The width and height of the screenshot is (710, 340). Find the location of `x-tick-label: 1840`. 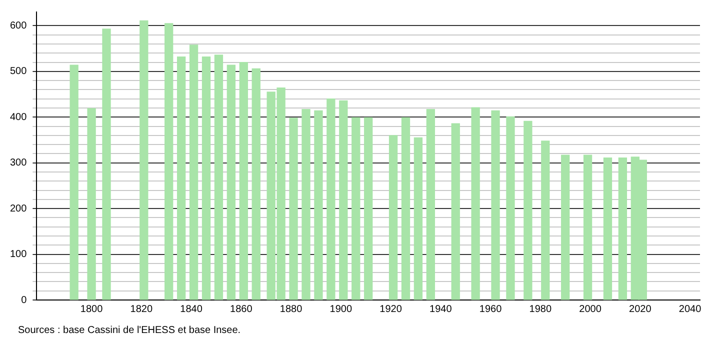

x-tick-label: 1840 is located at coordinates (191, 309).